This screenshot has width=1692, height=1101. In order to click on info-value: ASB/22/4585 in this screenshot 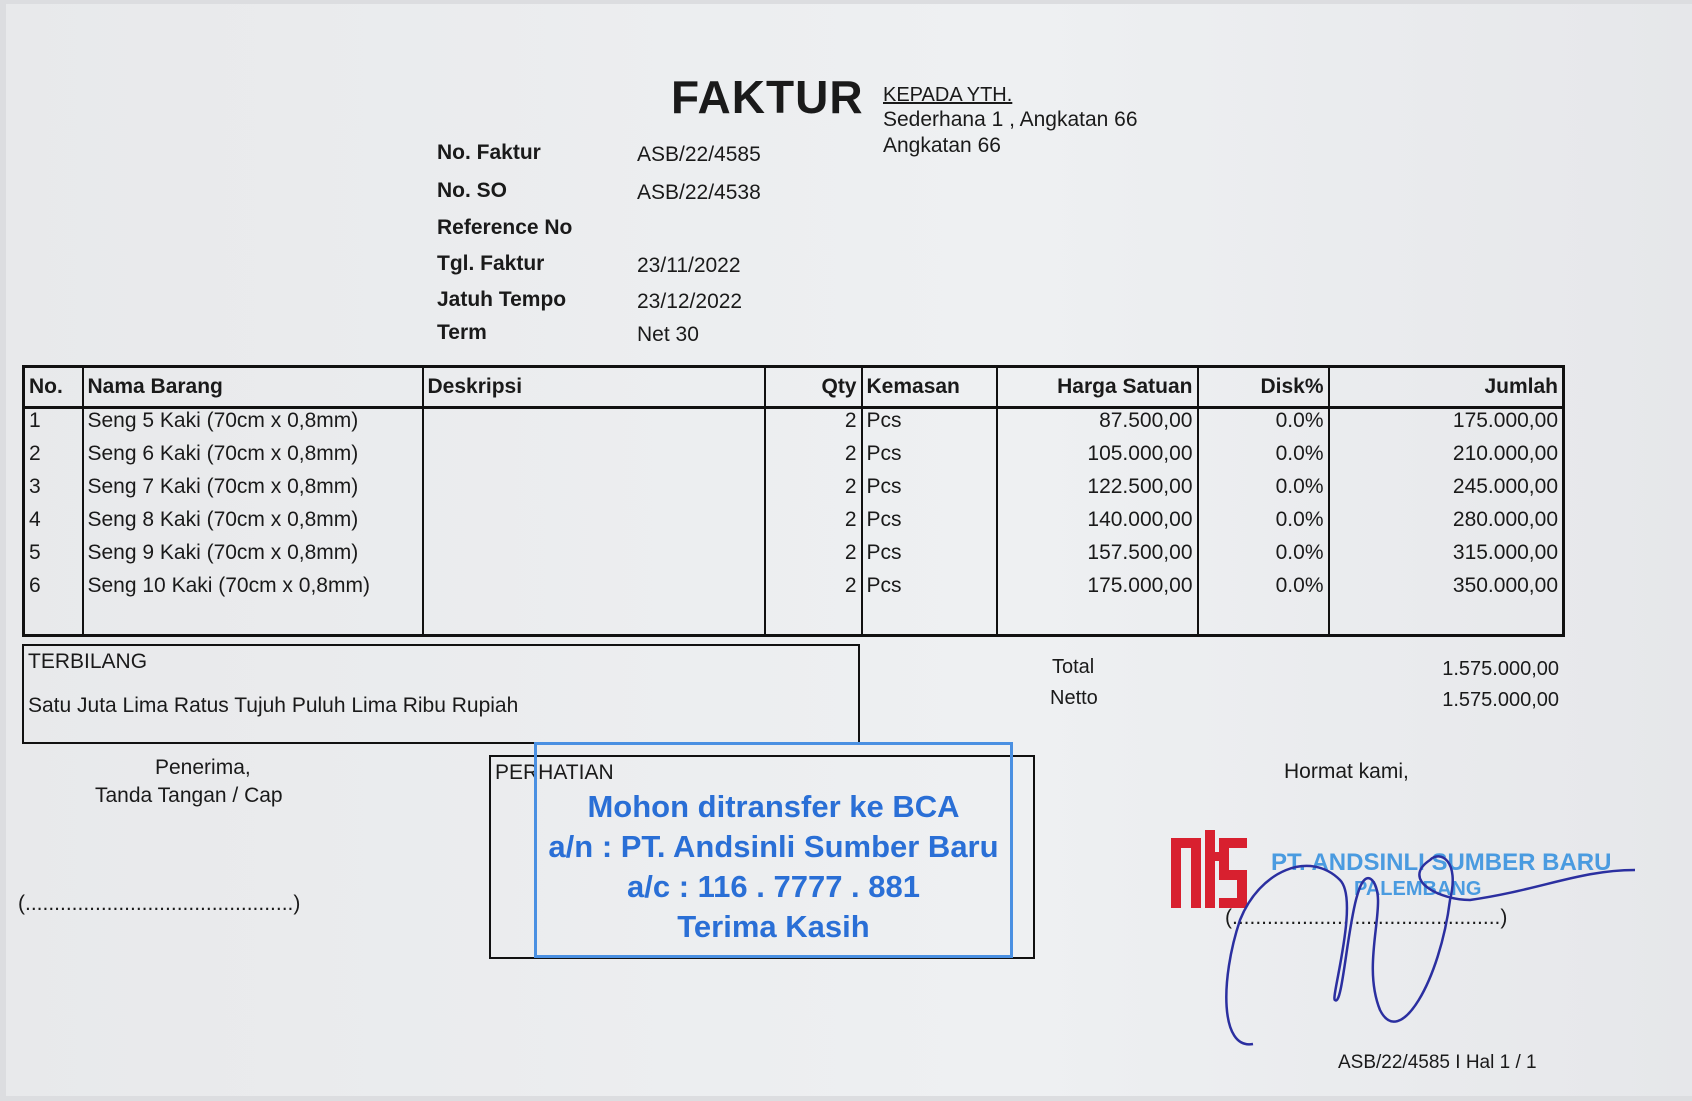, I will do `click(699, 154)`.